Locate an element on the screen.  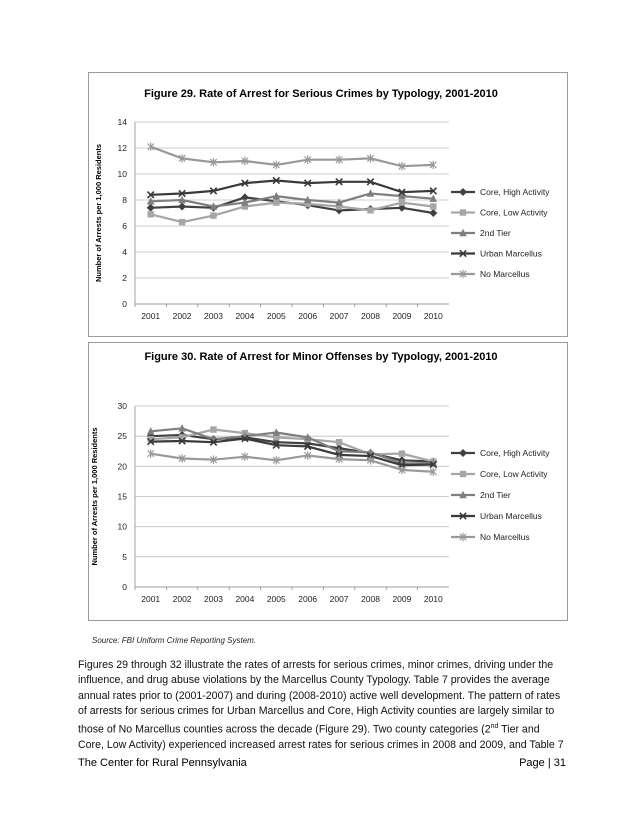
series-no-marcellus is located at coordinates (292, 156).